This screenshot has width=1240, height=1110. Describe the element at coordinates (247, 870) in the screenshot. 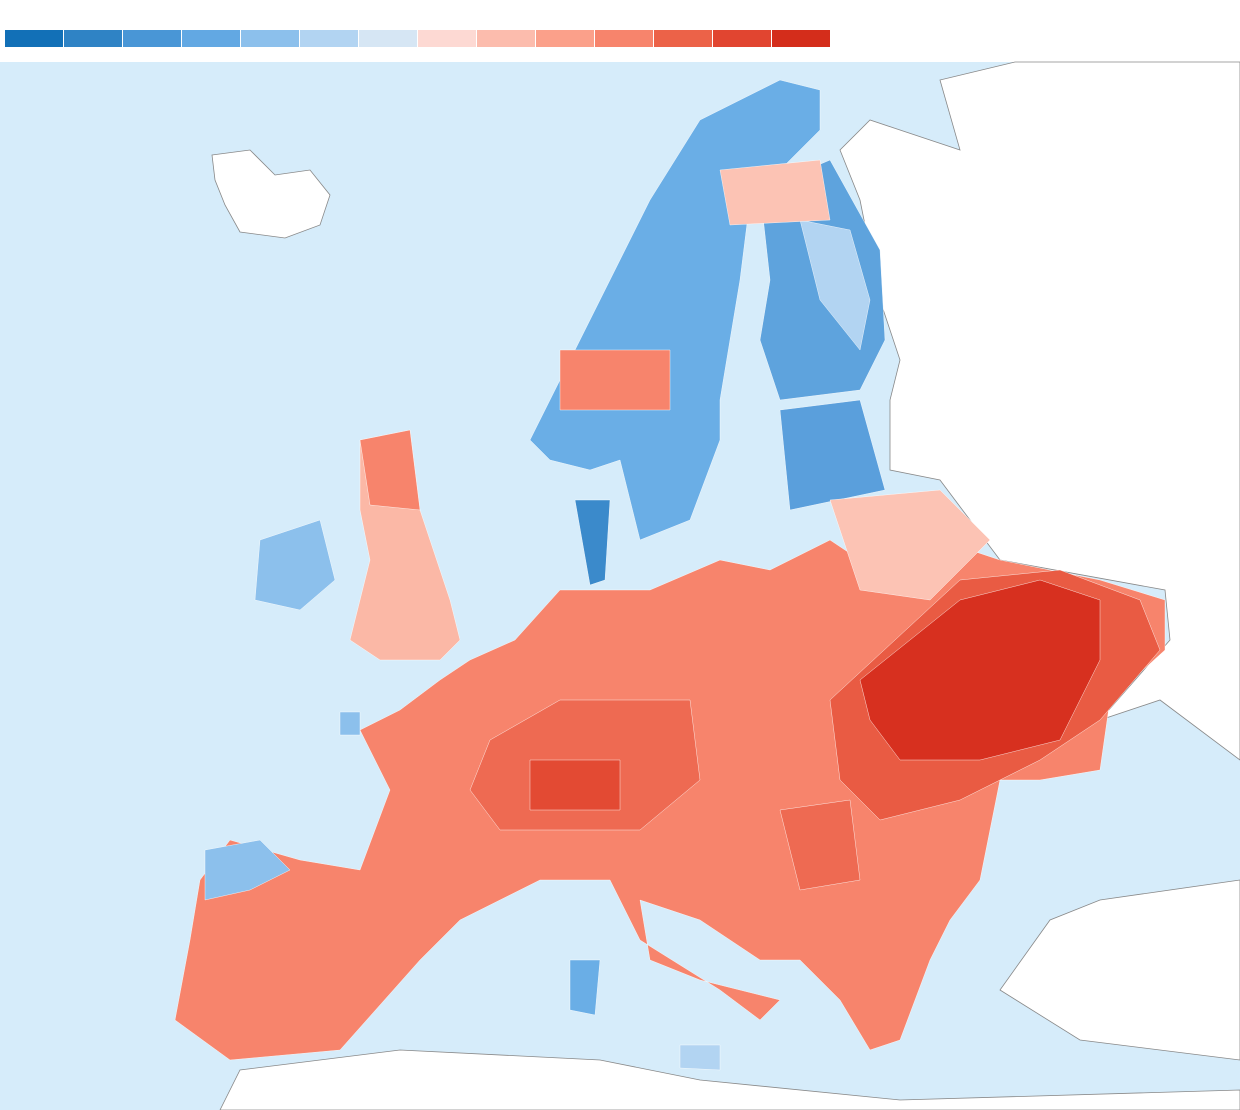

I see `galicia` at that location.